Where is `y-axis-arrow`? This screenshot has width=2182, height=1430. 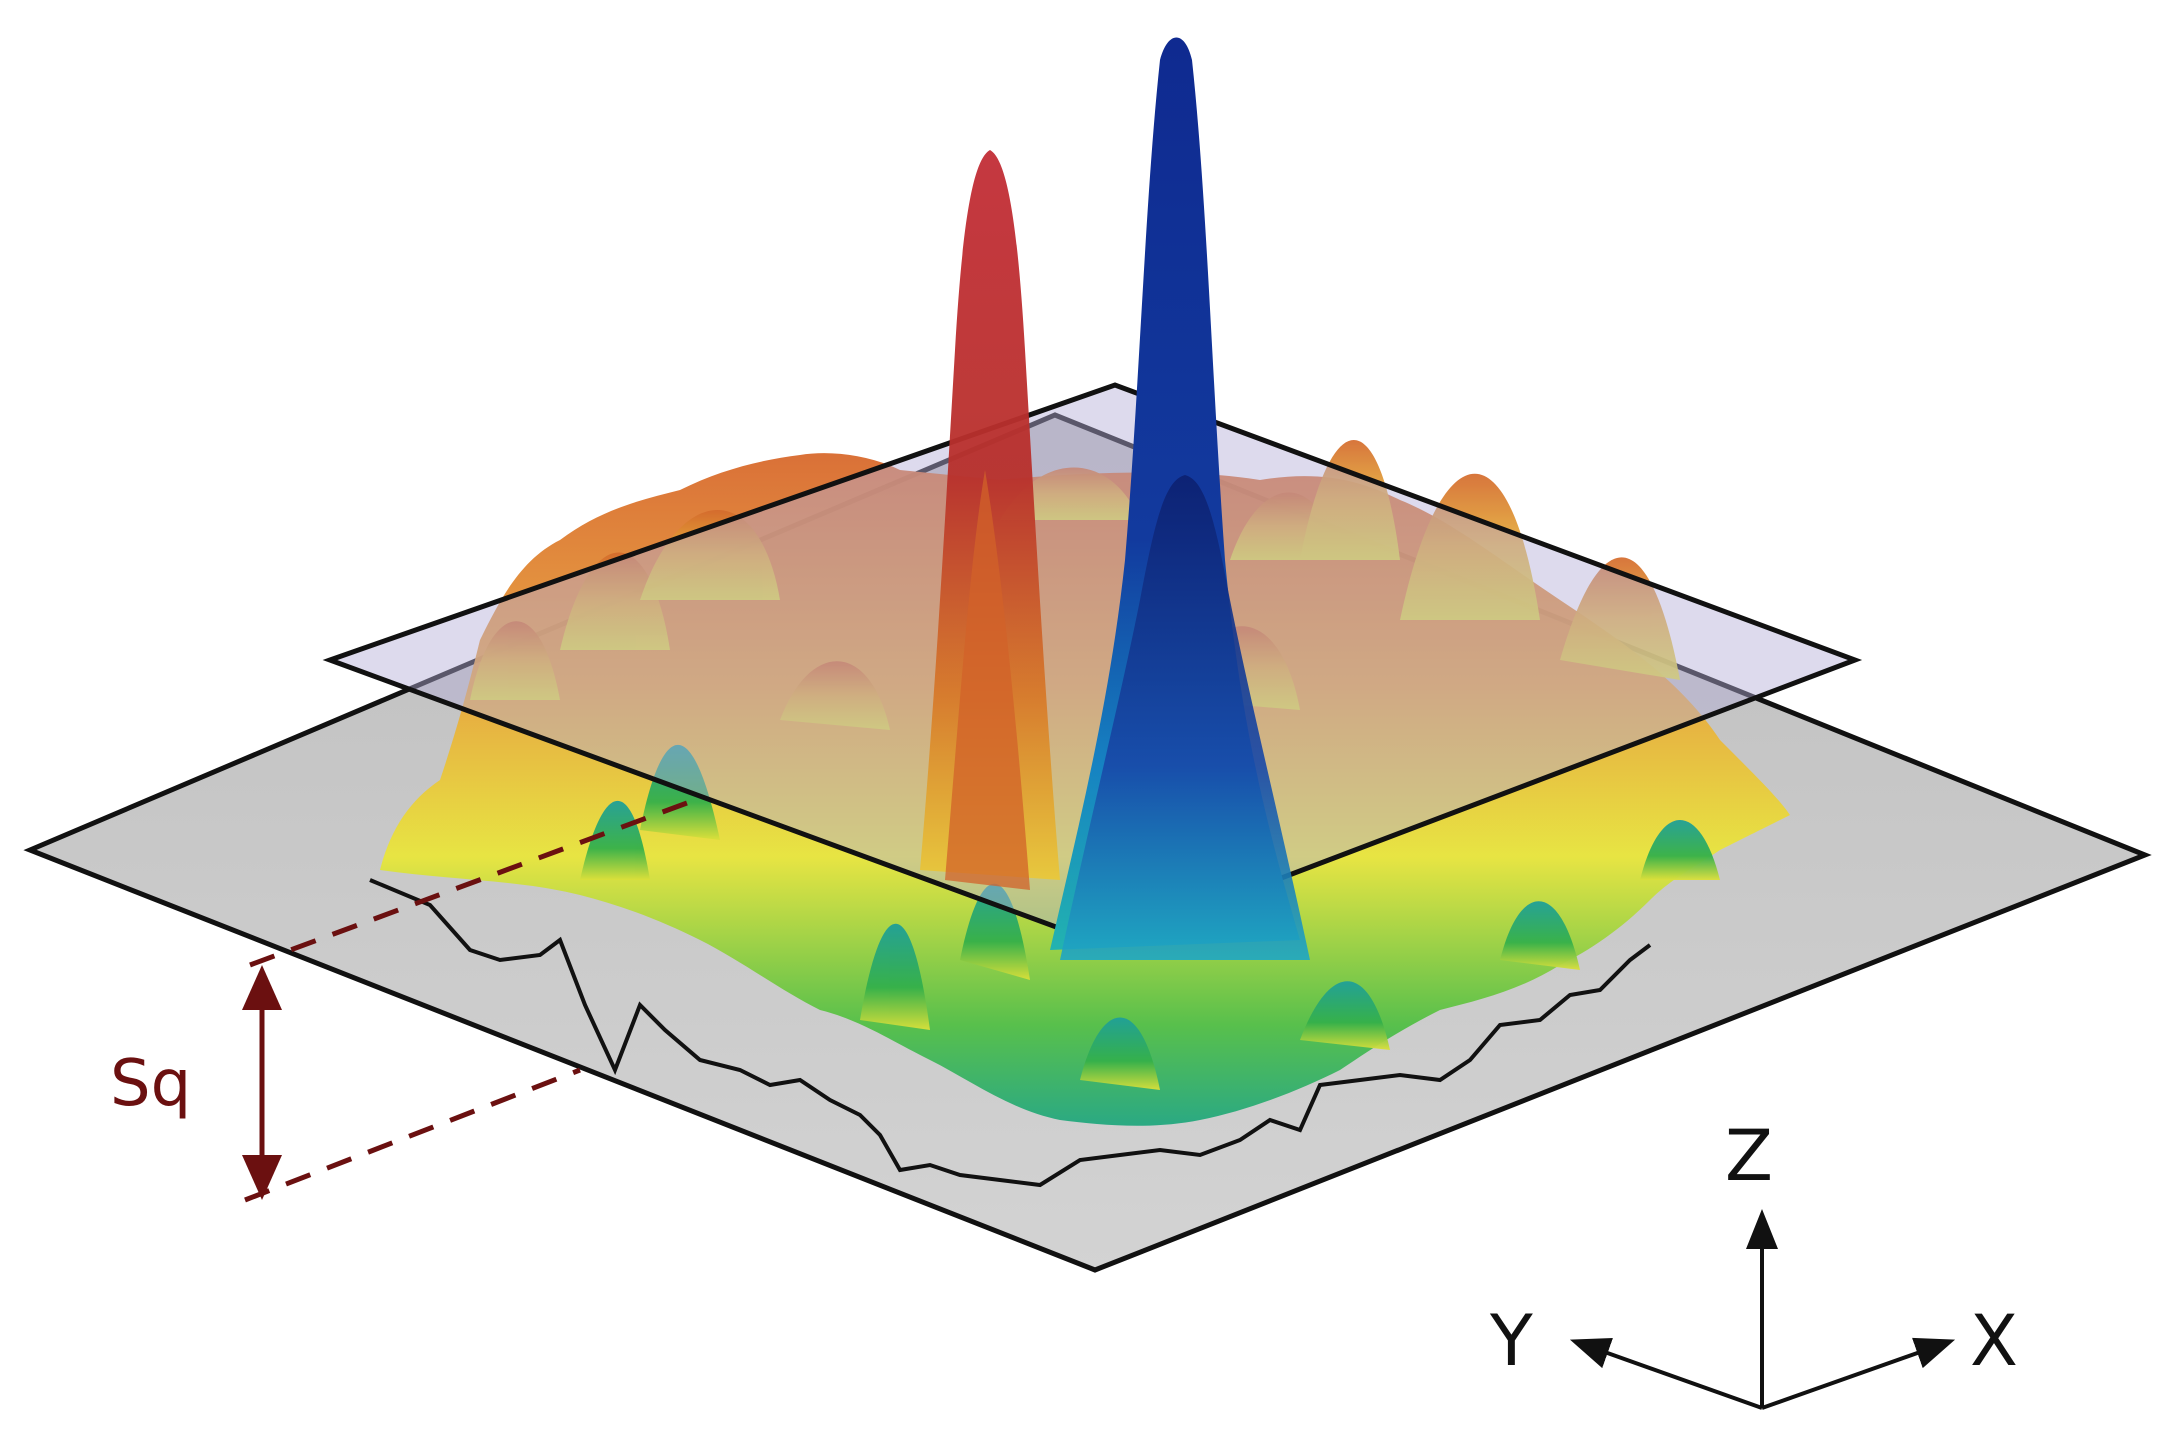 y-axis-arrow is located at coordinates (1666, 1373).